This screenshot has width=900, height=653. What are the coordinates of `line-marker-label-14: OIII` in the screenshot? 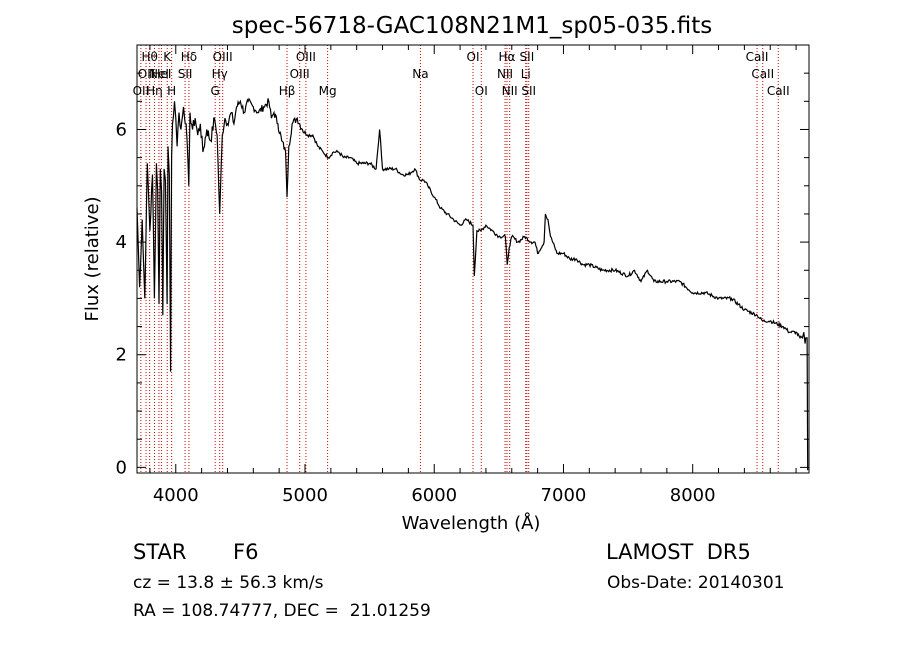 It's located at (300, 74).